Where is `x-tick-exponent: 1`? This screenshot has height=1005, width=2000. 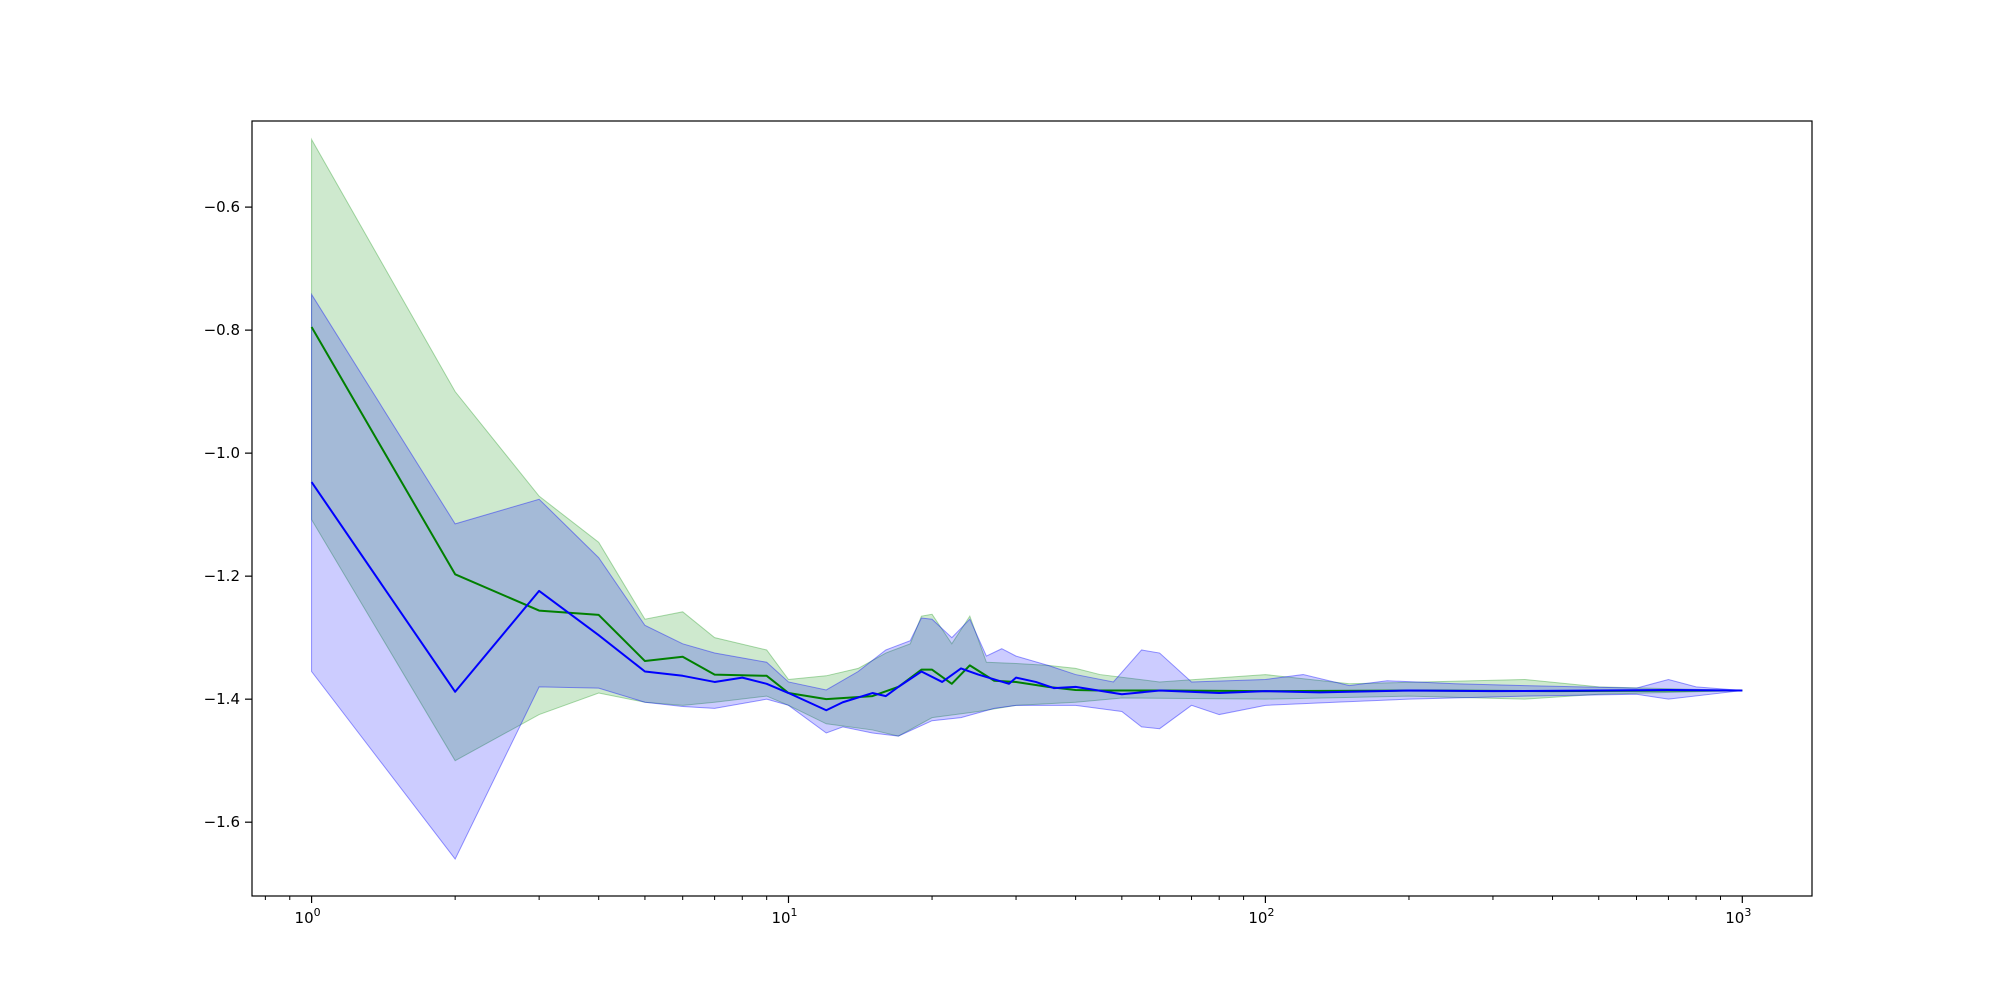 x-tick-exponent: 1 is located at coordinates (794, 912).